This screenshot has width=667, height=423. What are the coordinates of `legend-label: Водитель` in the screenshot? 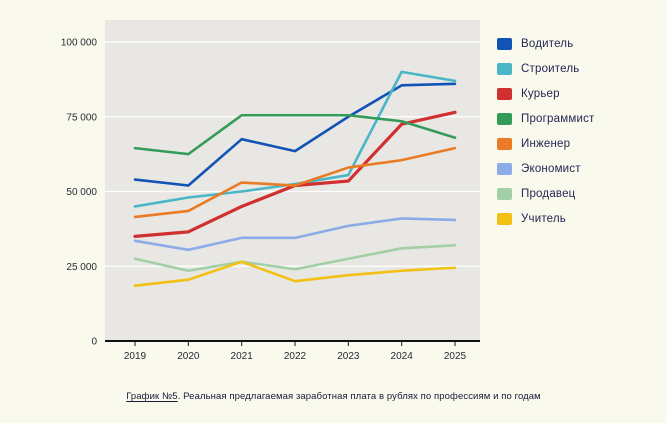 It's located at (547, 44).